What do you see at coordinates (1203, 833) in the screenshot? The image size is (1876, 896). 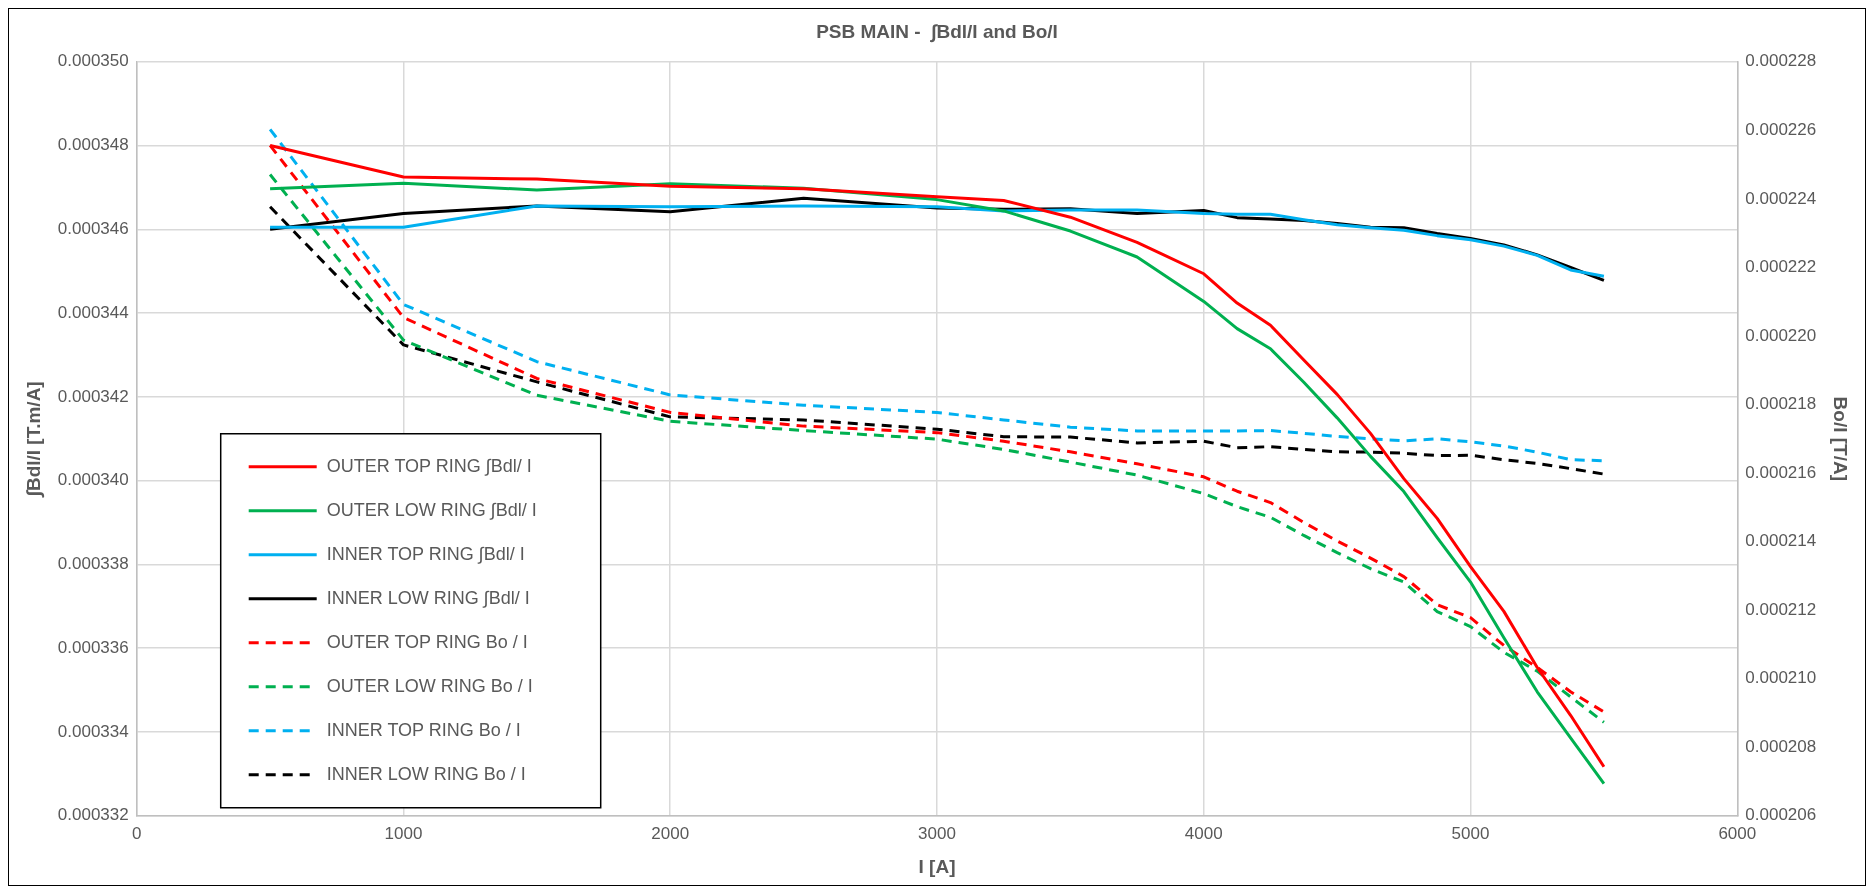 I see `x-tick-label: 4000` at bounding box center [1203, 833].